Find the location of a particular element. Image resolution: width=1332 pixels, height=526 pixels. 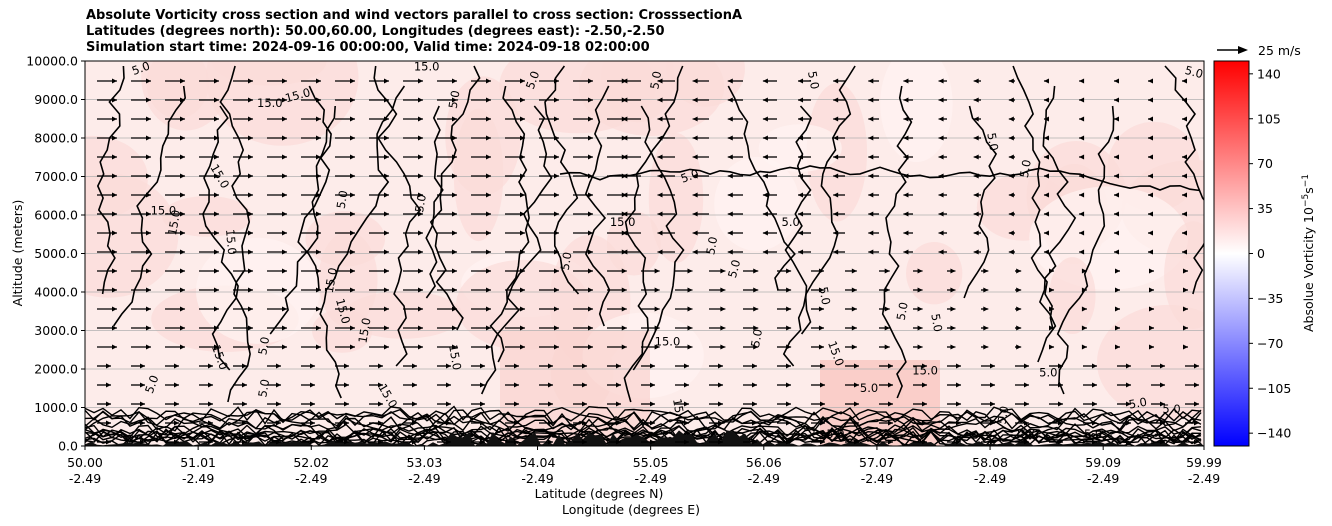

x-tick-label-lat: 56.06 is located at coordinates (764, 462).